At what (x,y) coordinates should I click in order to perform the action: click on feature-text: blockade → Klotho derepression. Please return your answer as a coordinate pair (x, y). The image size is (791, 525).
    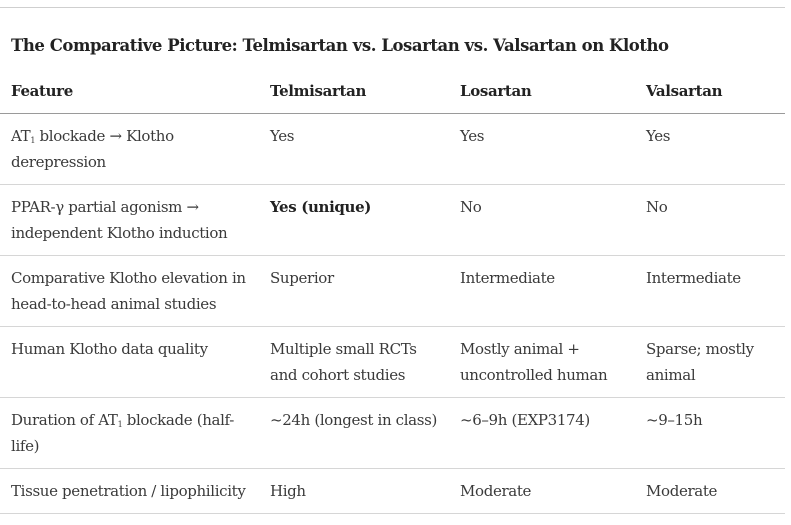
    Looking at the image, I should click on (92, 148).